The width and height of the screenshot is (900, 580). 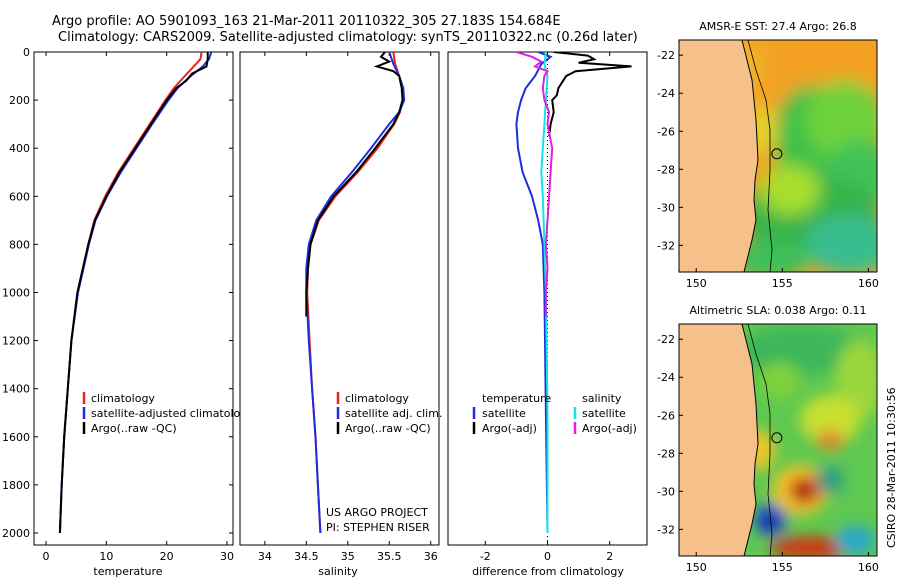 I want to click on pi-credit: PI: STEPHEN RISER, so click(x=378, y=527).